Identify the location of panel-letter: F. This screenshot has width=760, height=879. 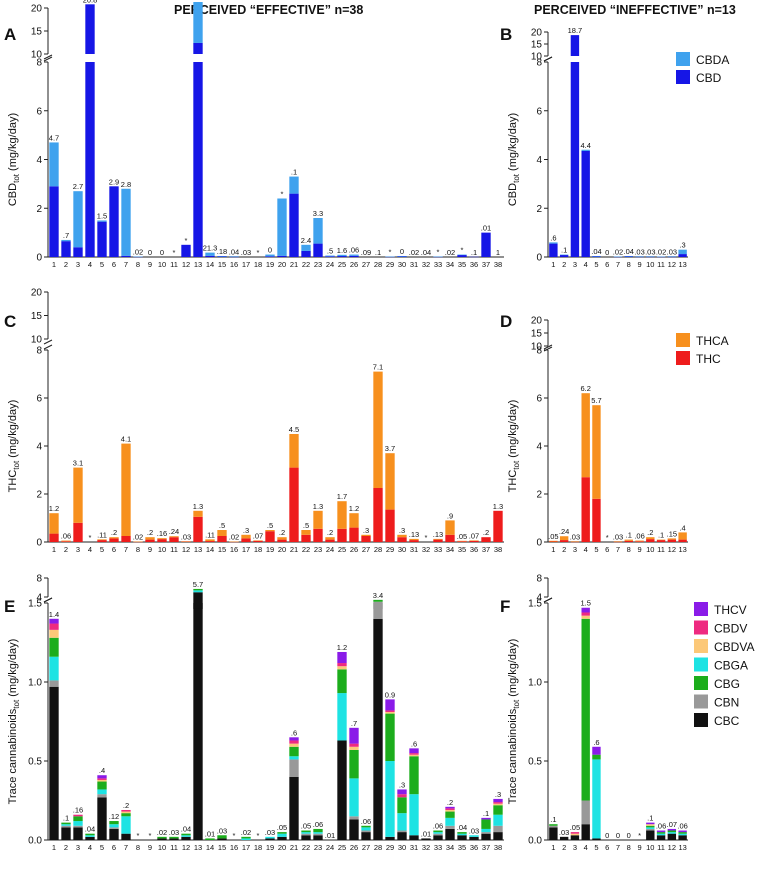
(505, 606).